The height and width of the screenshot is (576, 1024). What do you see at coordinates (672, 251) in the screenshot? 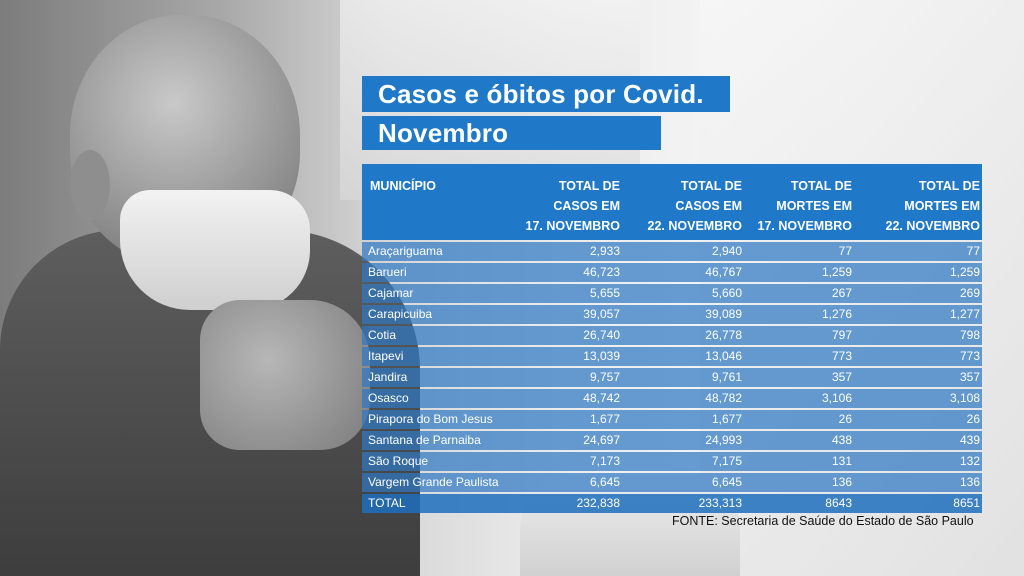
I see `table-row: Araçariguama 2,933 2,940 77 77` at bounding box center [672, 251].